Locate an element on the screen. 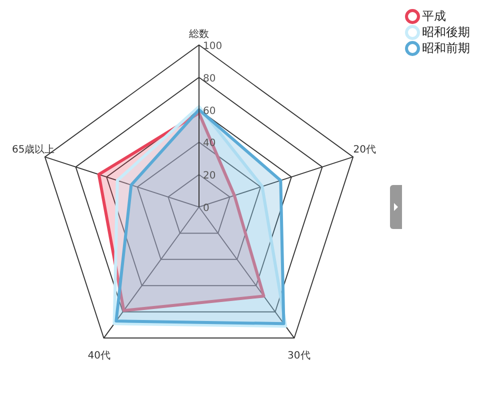 This screenshot has height=415, width=486. spoke-label: 総数 is located at coordinates (198, 34).